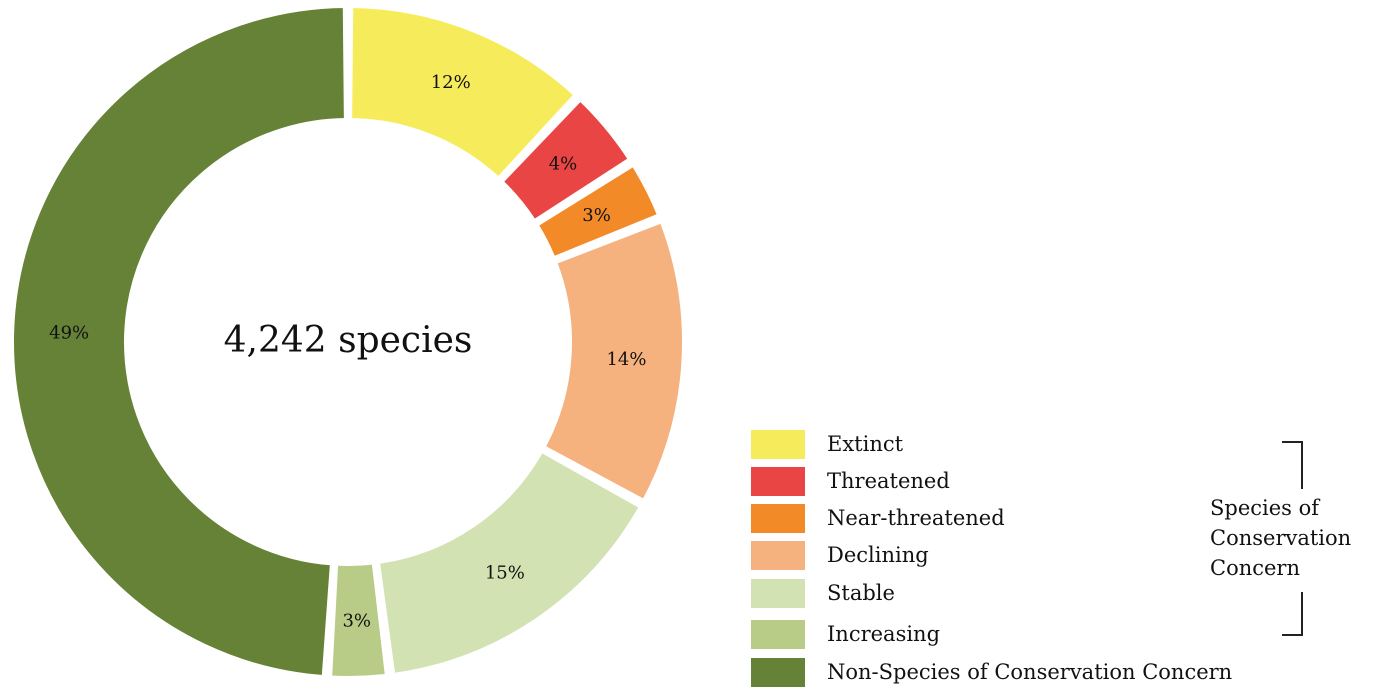 Image resolution: width=1380 pixels, height=694 pixels. I want to click on data-label-declining: 14%, so click(626, 359).